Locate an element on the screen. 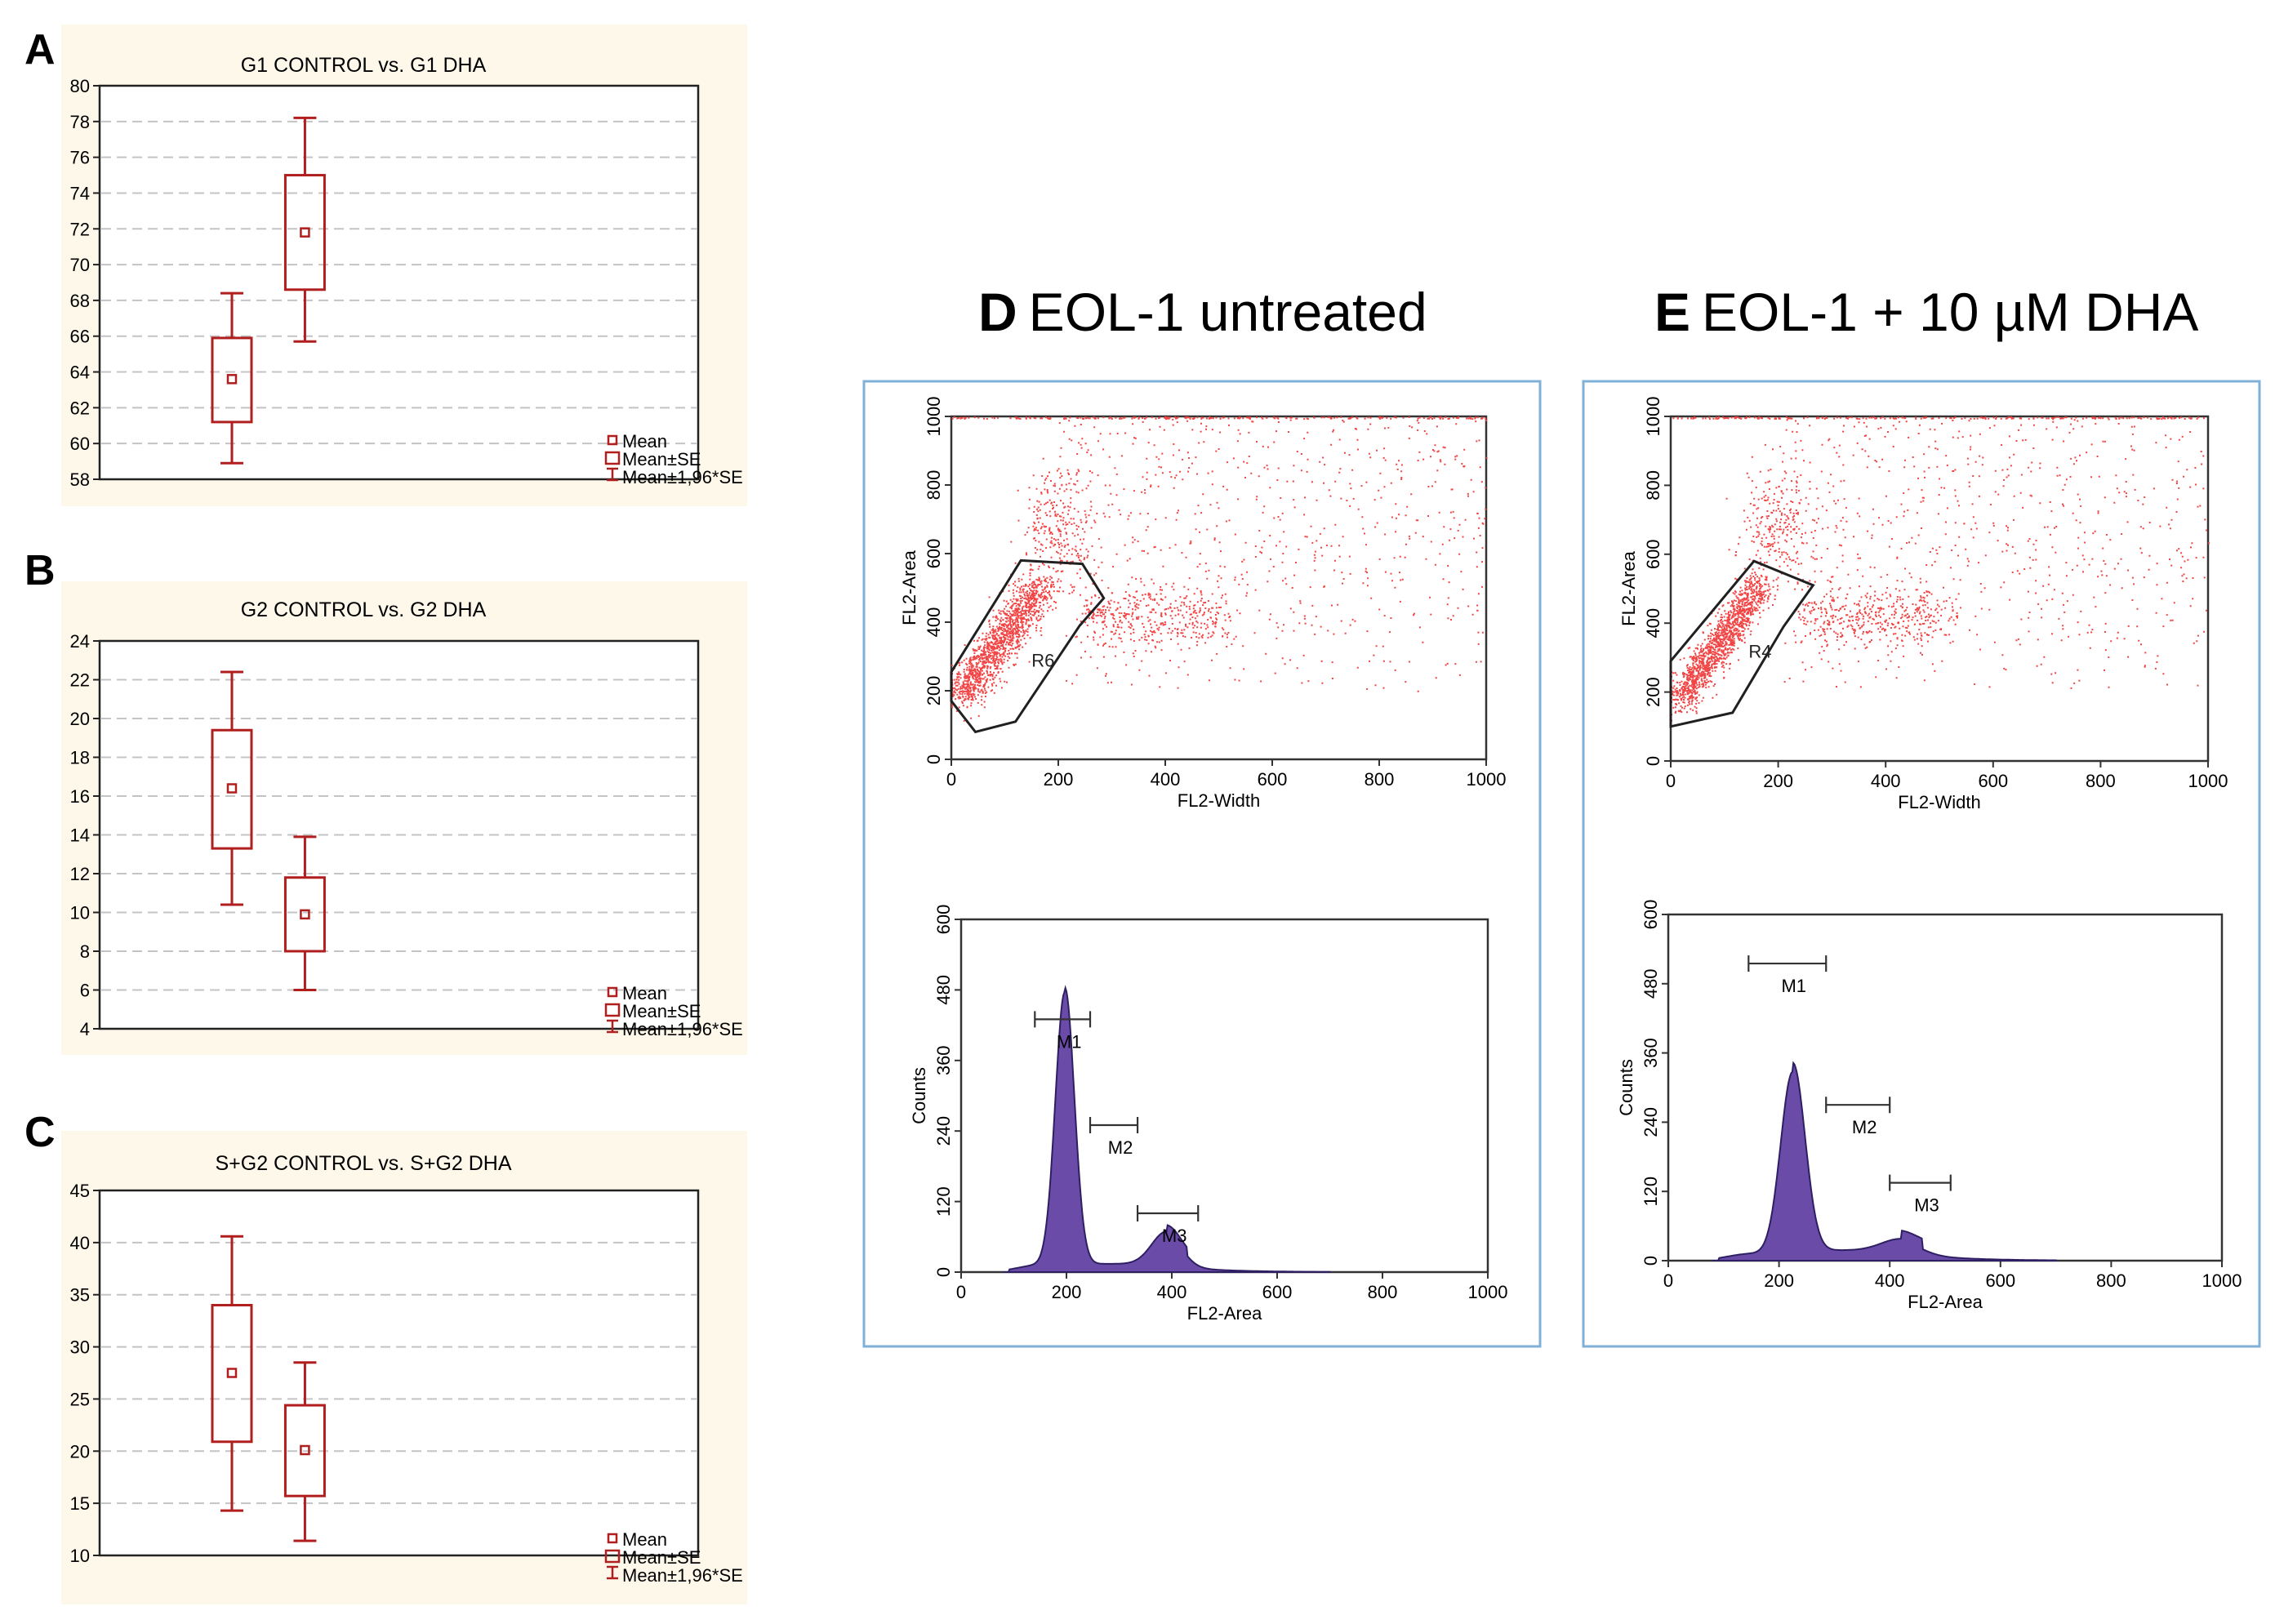 The width and height of the screenshot is (2275, 1624). chart-title: S+G2 CONTROL vs. S+G2 DHA is located at coordinates (363, 1163).